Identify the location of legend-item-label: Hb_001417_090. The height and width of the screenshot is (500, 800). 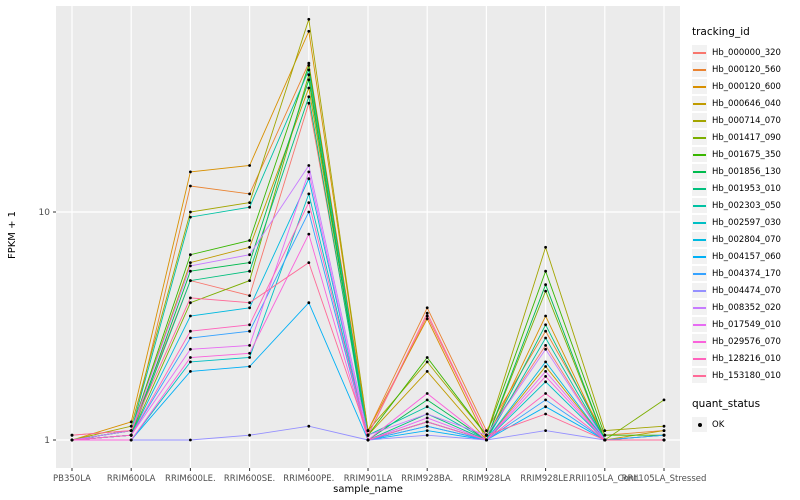
(746, 137).